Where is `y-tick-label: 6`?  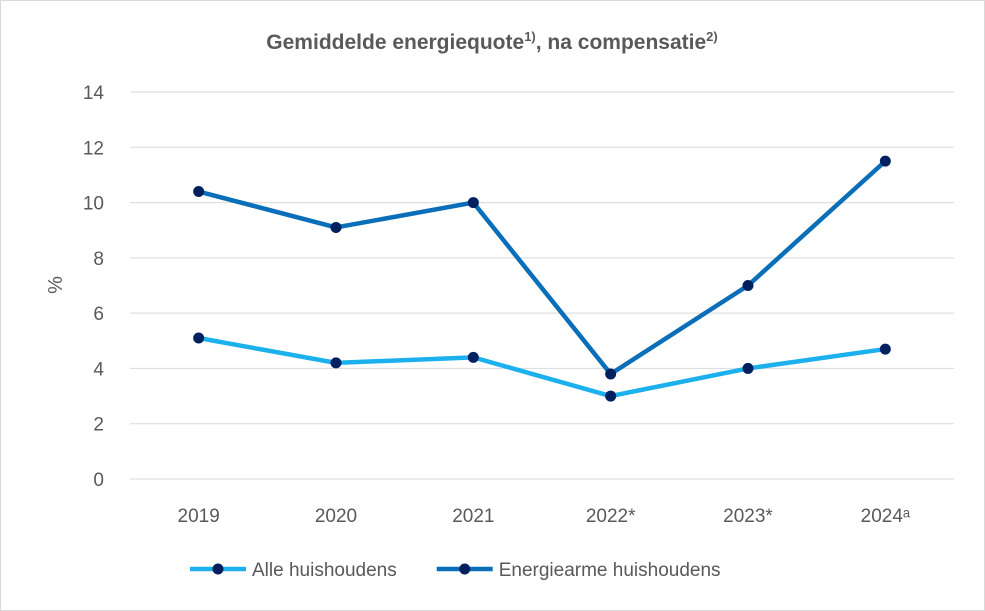
y-tick-label: 6 is located at coordinates (98, 314).